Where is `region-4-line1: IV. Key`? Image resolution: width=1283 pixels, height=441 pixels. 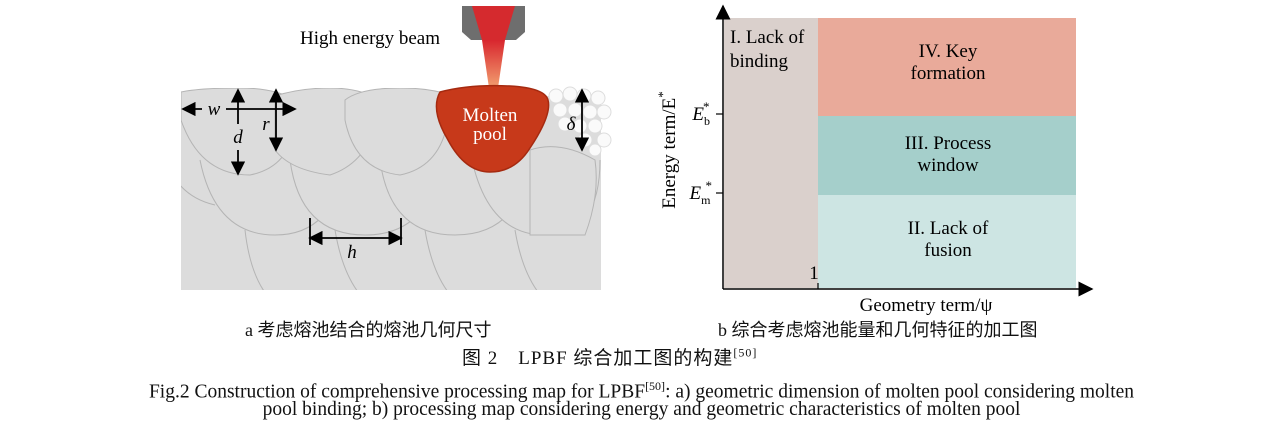 region-4-line1: IV. Key is located at coordinates (948, 51).